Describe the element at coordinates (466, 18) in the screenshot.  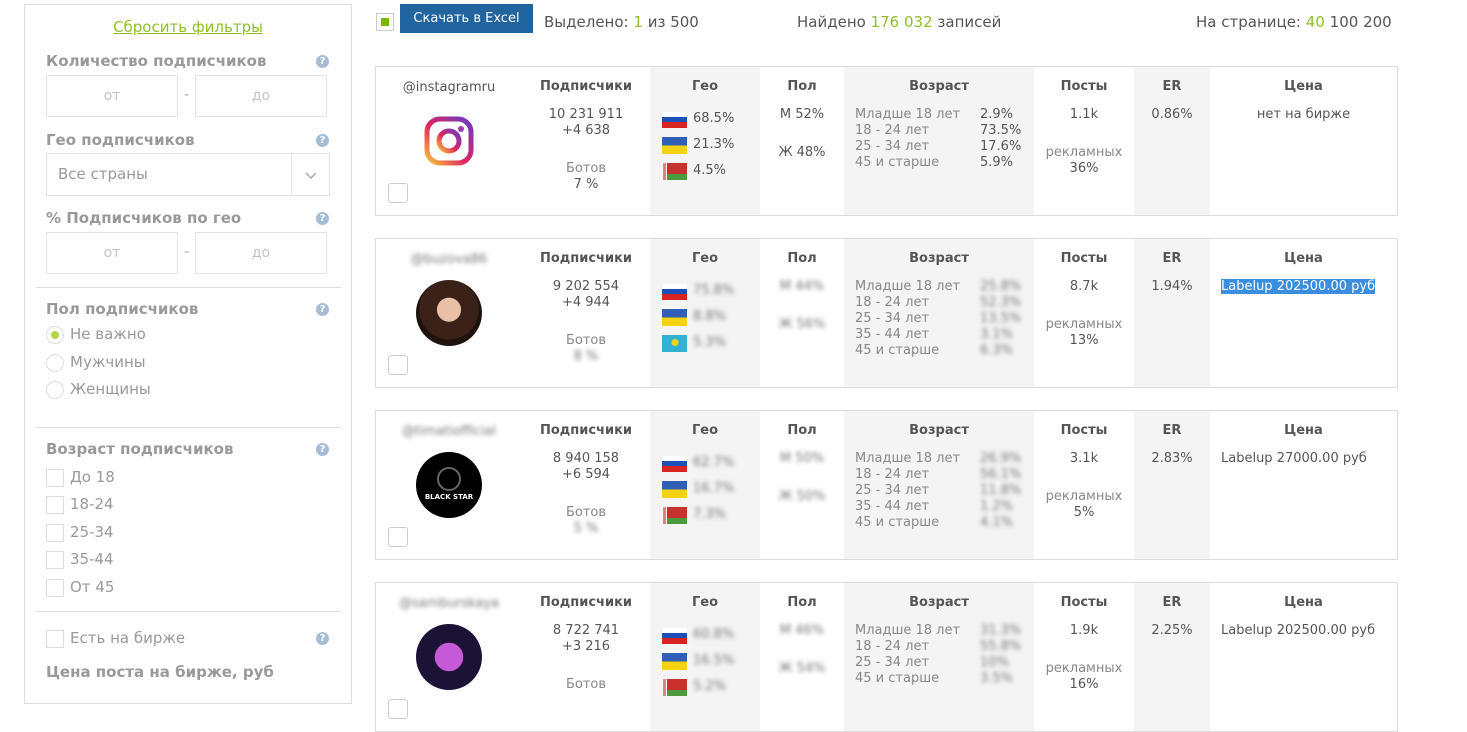
I see `export-excel-button: Скачать в Excel` at that location.